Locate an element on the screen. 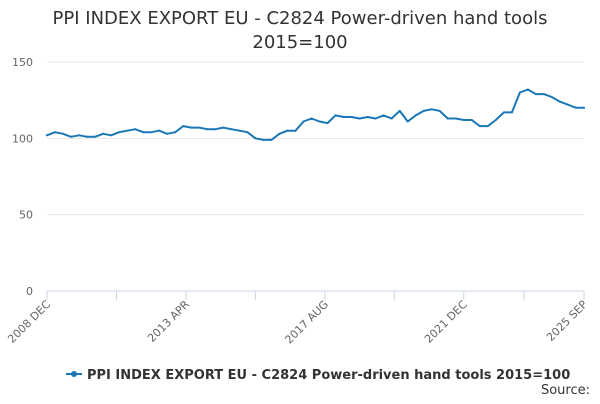  y-tick-label: 0 is located at coordinates (29, 291).